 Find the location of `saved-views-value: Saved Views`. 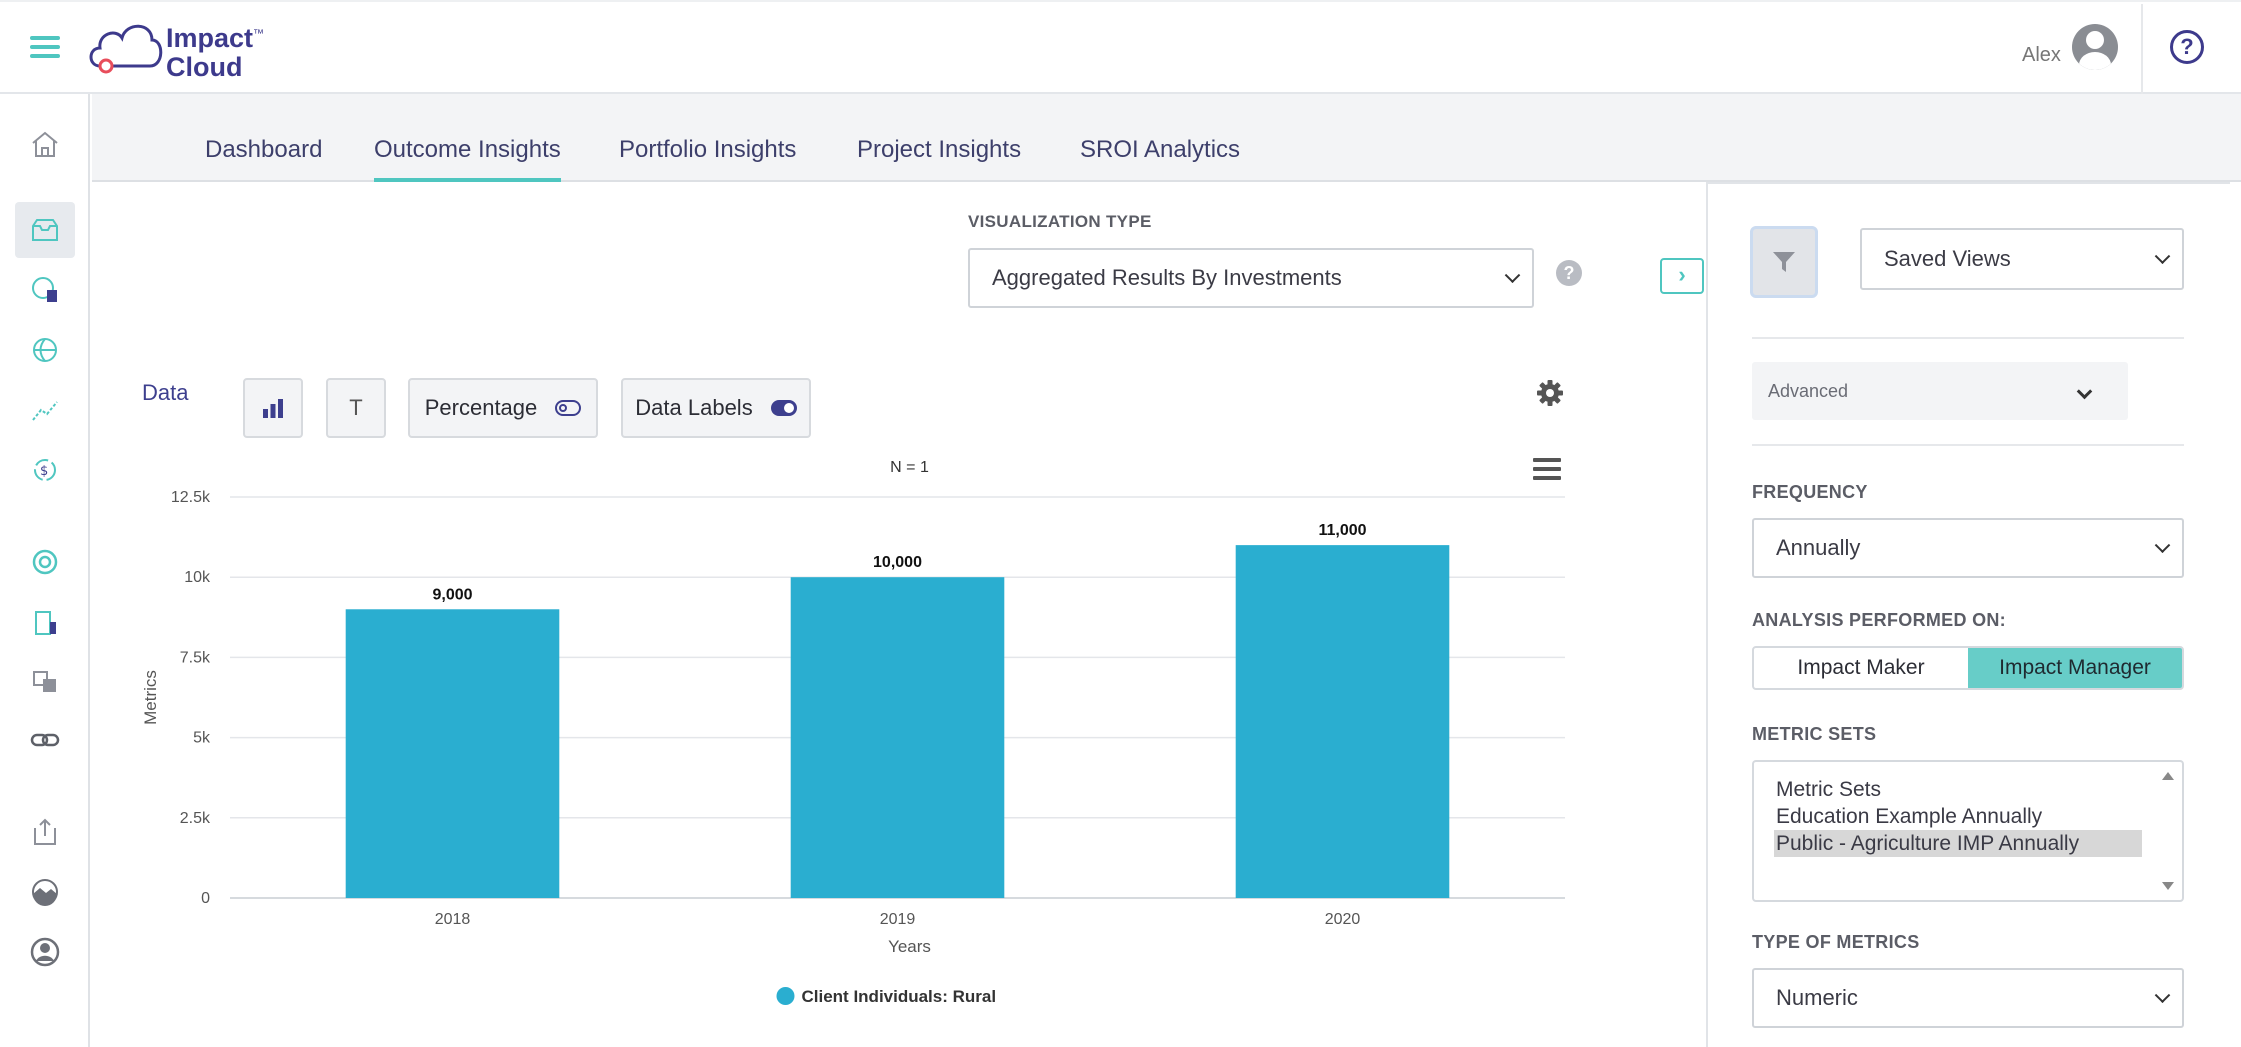

saved-views-value: Saved Views is located at coordinates (1947, 258).